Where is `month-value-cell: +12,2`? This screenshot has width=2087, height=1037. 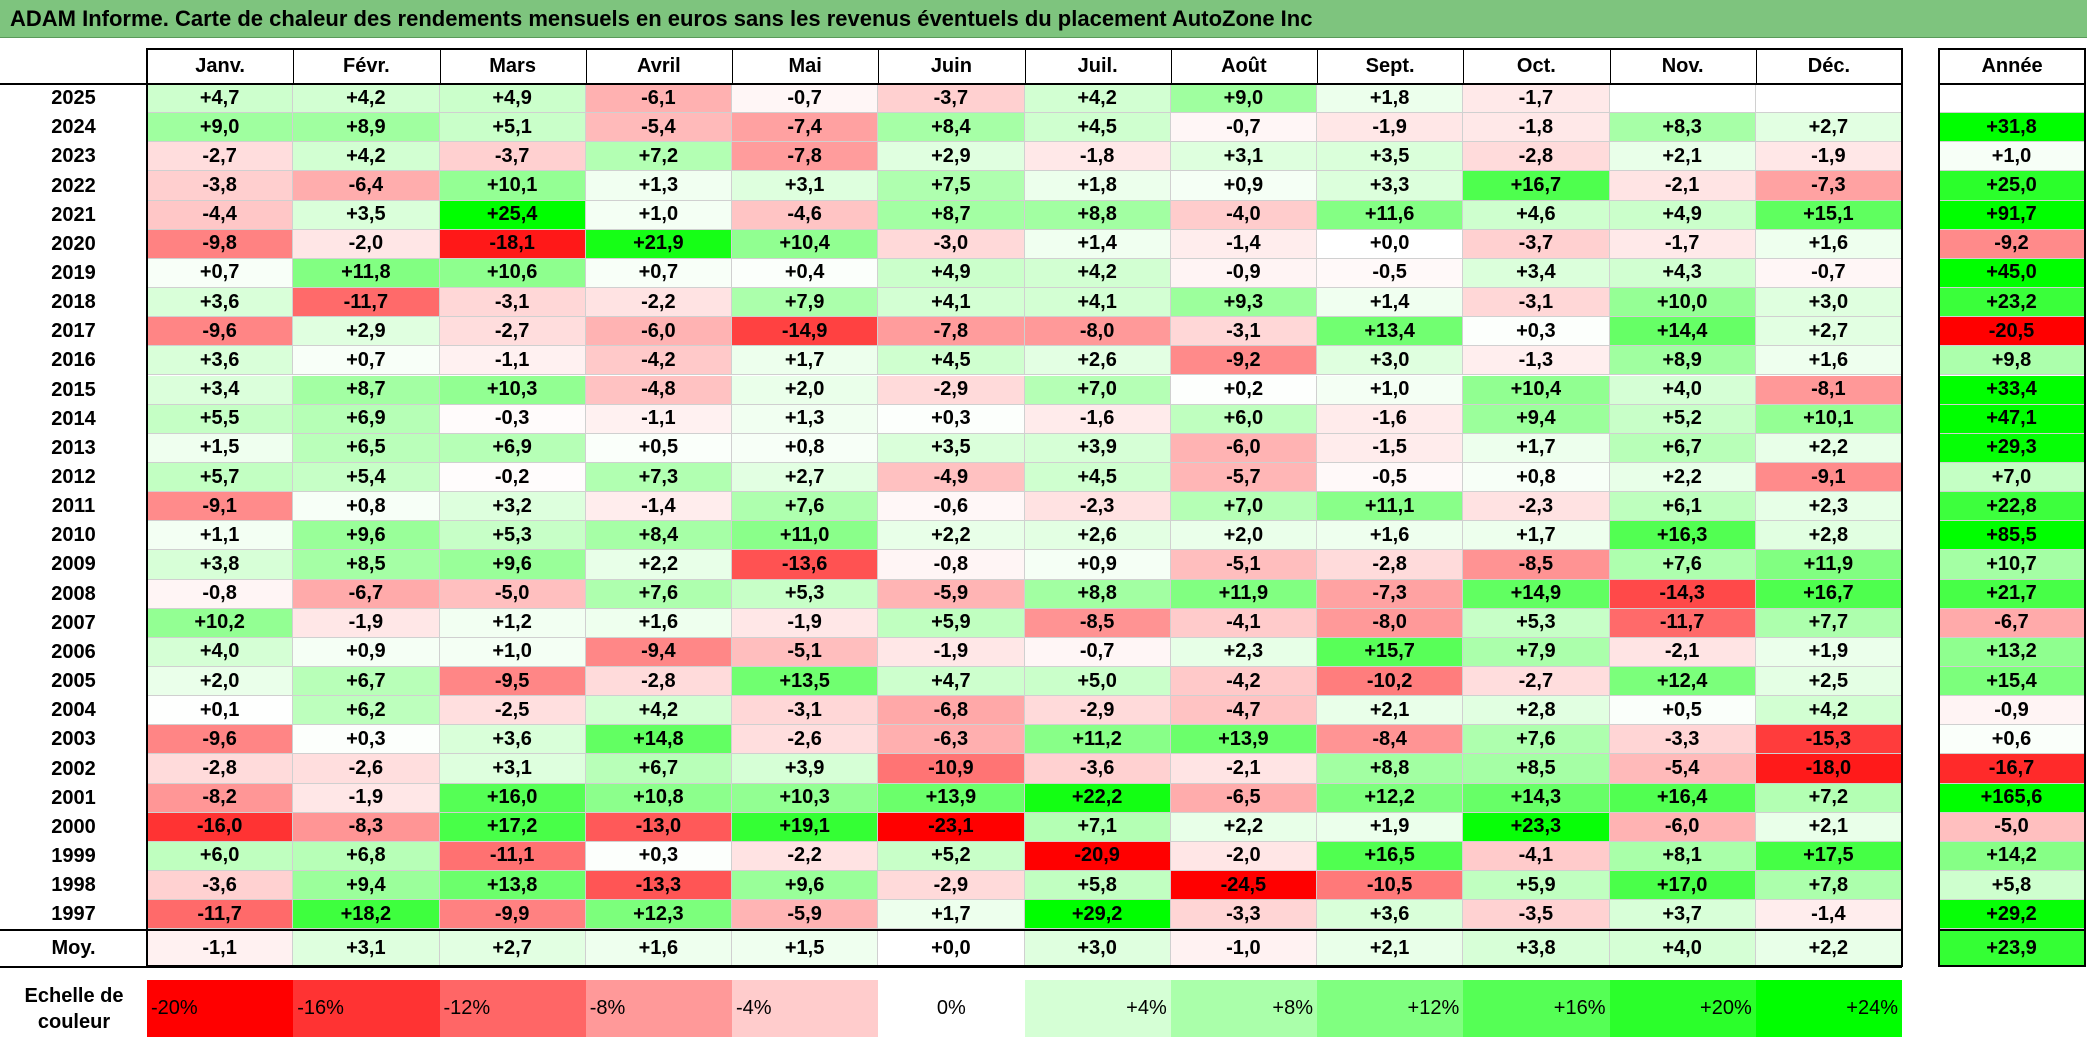 month-value-cell: +12,2 is located at coordinates (1390, 798).